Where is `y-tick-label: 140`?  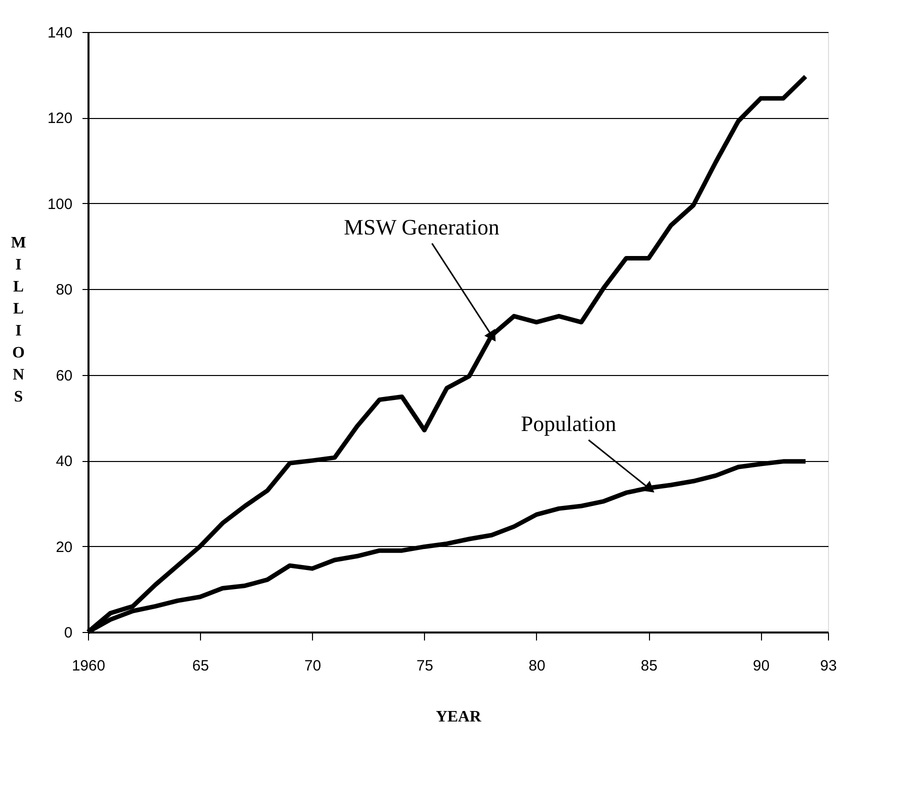 y-tick-label: 140 is located at coordinates (59, 33).